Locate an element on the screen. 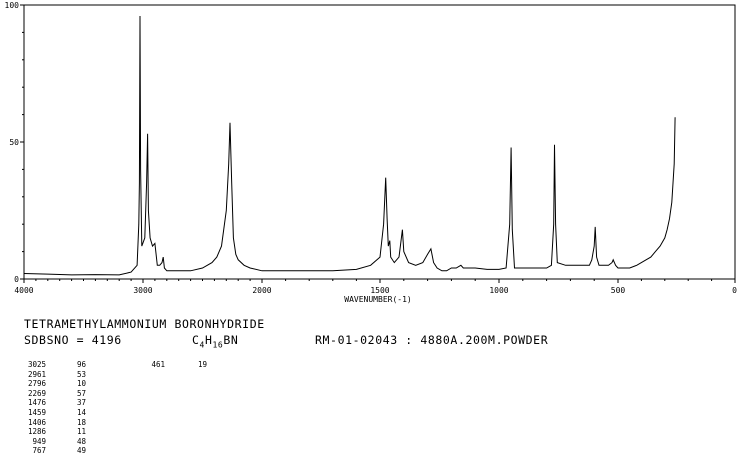 This screenshot has width=738, height=457. x-tick-label: 500 is located at coordinates (618, 290).